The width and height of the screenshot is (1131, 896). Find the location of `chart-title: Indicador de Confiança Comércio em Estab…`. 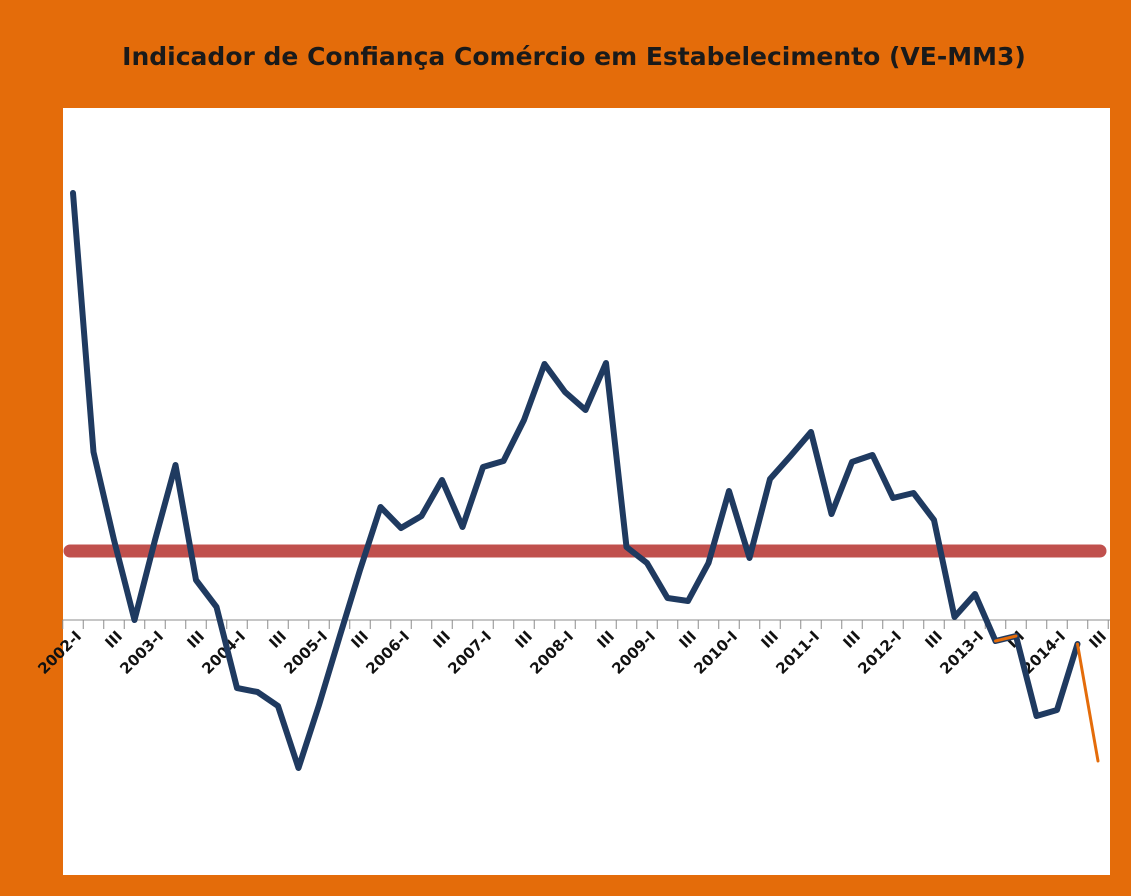

chart-title: Indicador de Confiança Comércio em Estab… is located at coordinates (574, 56).